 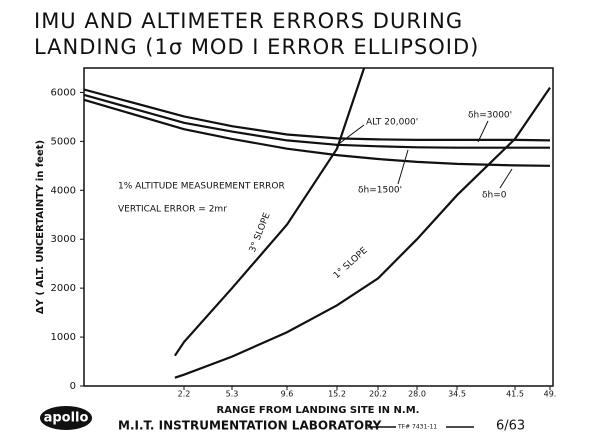 What do you see at coordinates (287, 394) in the screenshot?
I see `x-tick-label: 9.6` at bounding box center [287, 394].